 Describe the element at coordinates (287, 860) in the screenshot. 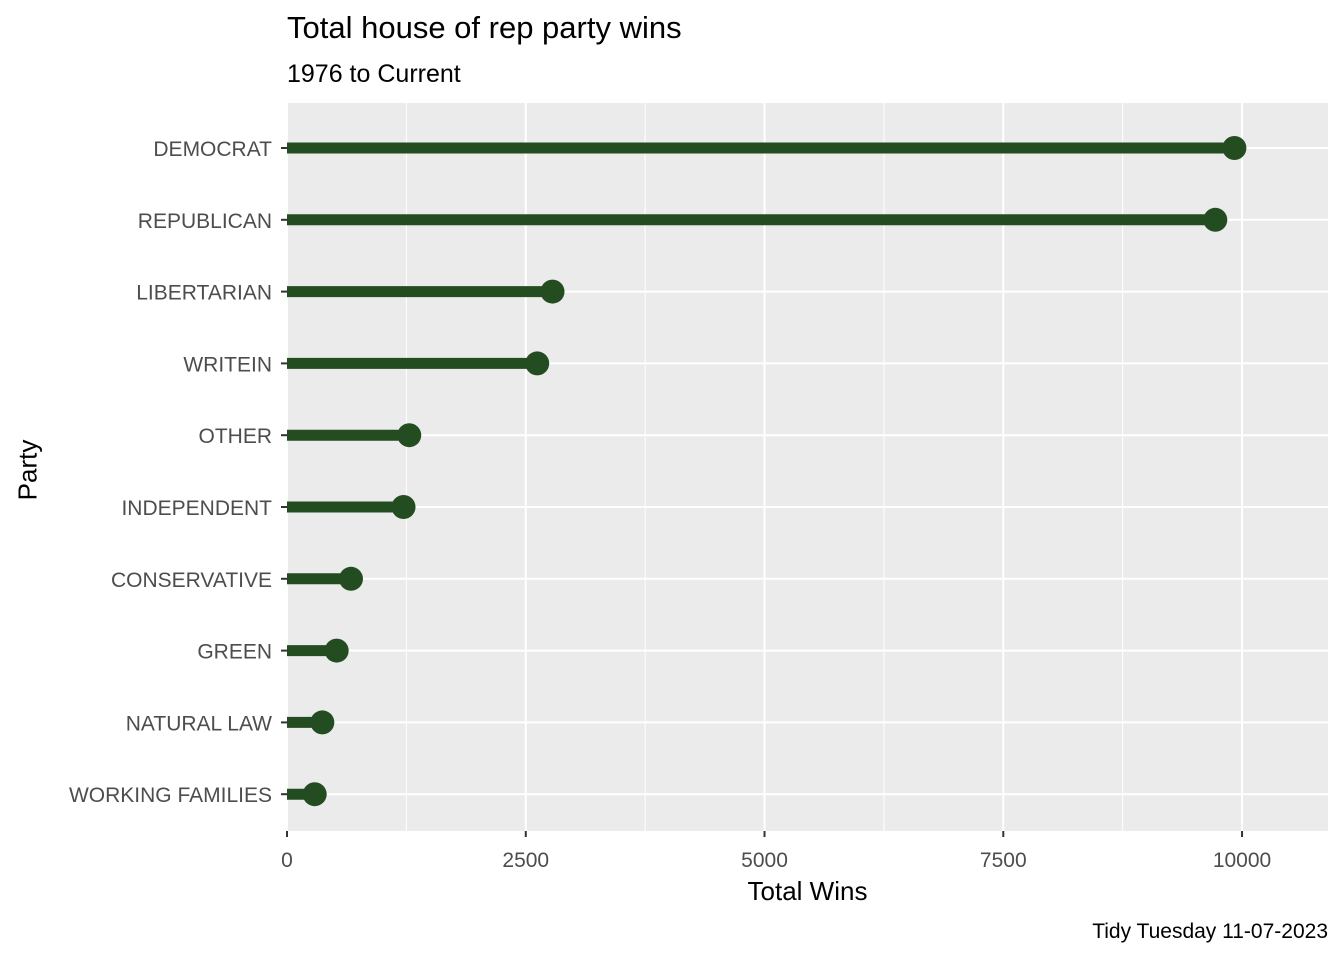

I see `x-tick-label: 0` at that location.